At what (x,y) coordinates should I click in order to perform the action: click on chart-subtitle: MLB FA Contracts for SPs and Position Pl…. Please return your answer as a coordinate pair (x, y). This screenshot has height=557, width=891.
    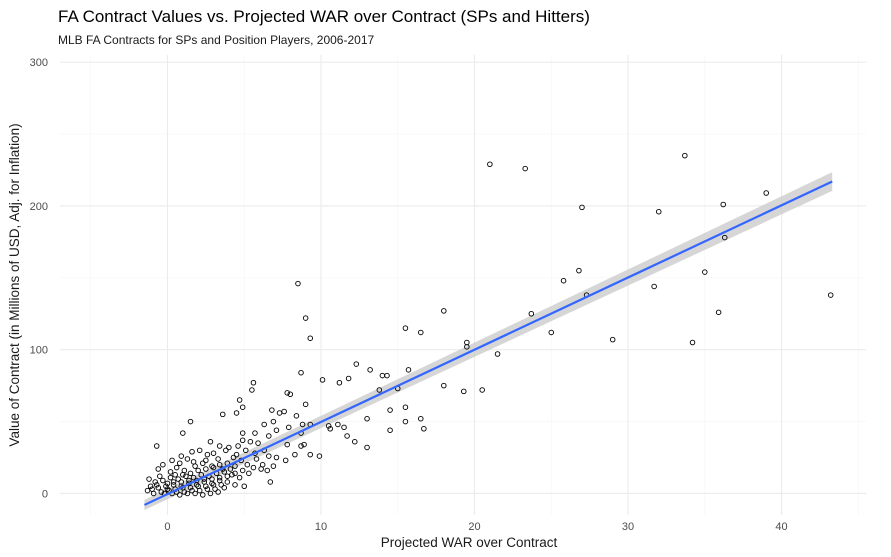
    Looking at the image, I should click on (216, 40).